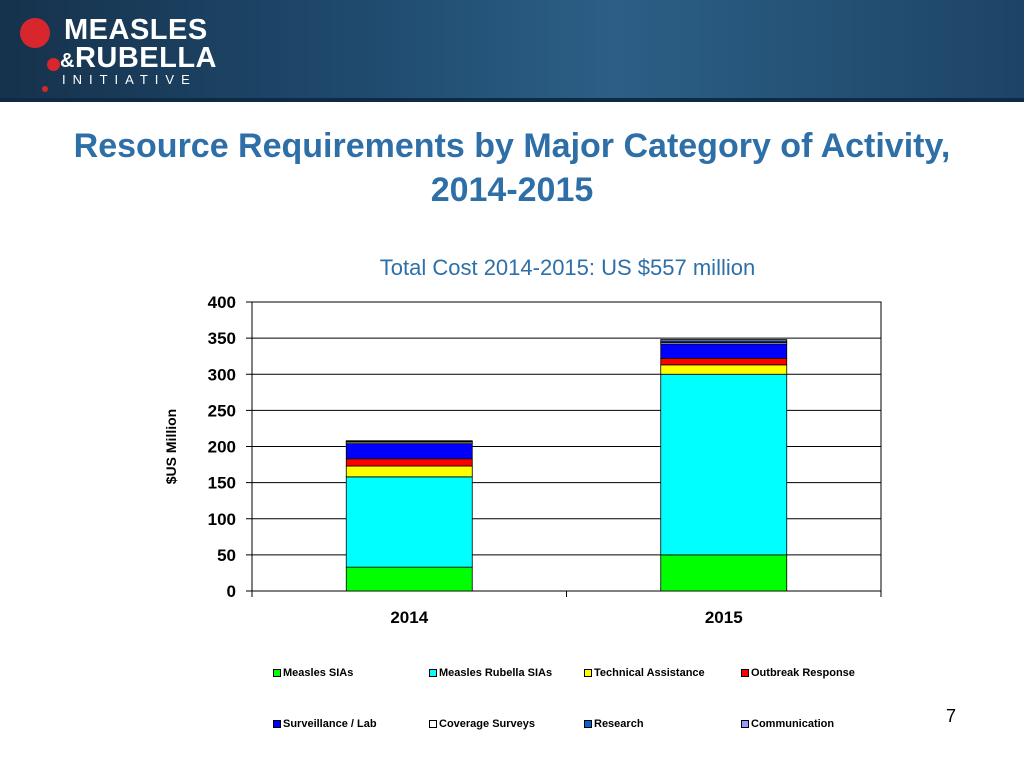 The image size is (1024, 768). I want to click on y-tick-label: 100, so click(222, 519).